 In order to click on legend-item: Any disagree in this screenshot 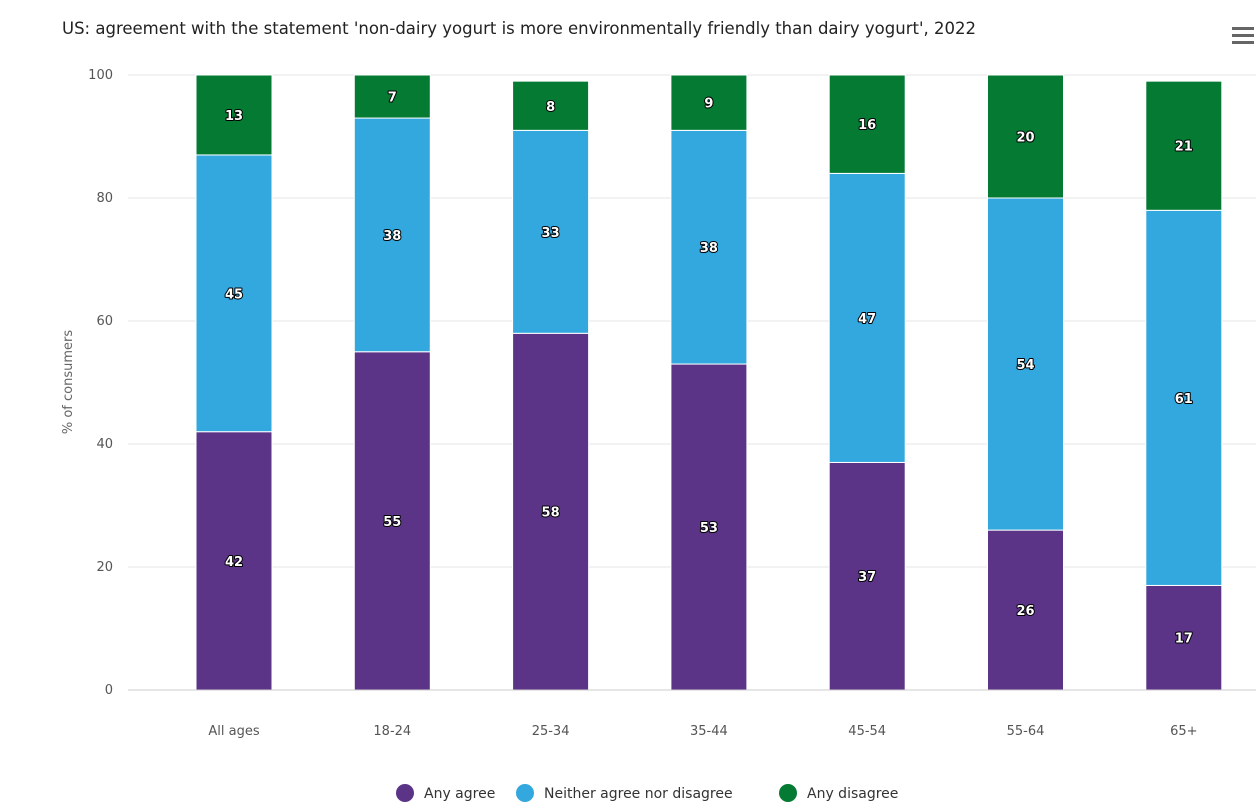, I will do `click(838, 793)`.